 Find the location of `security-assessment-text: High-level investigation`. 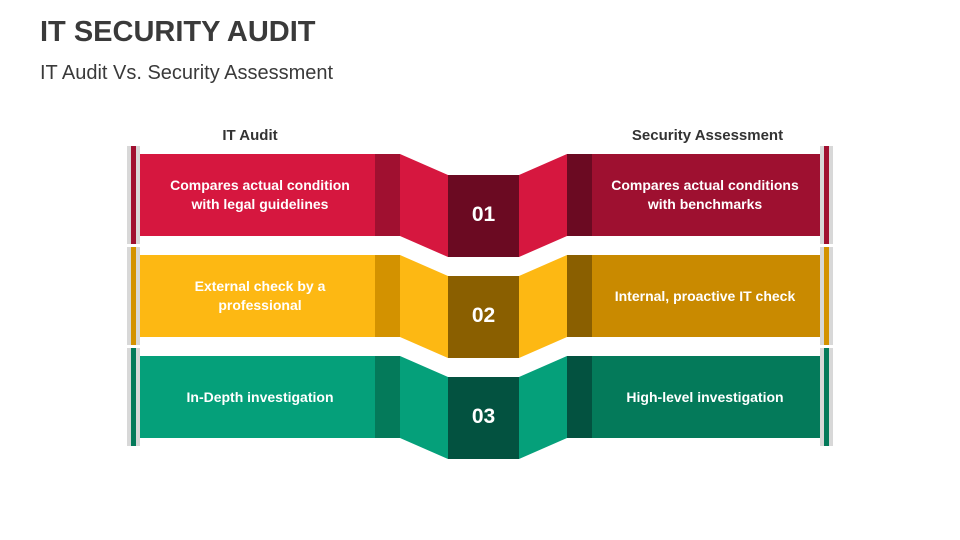

security-assessment-text: High-level investigation is located at coordinates (705, 396).